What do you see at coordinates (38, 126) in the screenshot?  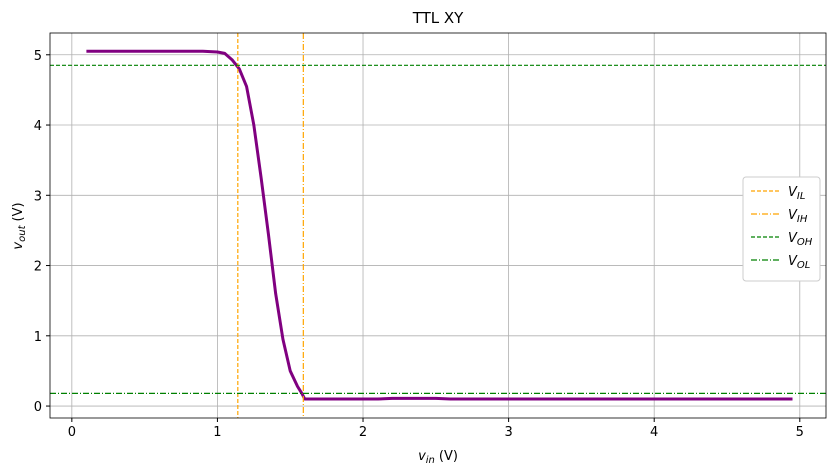 I see `y-tick-label: 4` at bounding box center [38, 126].